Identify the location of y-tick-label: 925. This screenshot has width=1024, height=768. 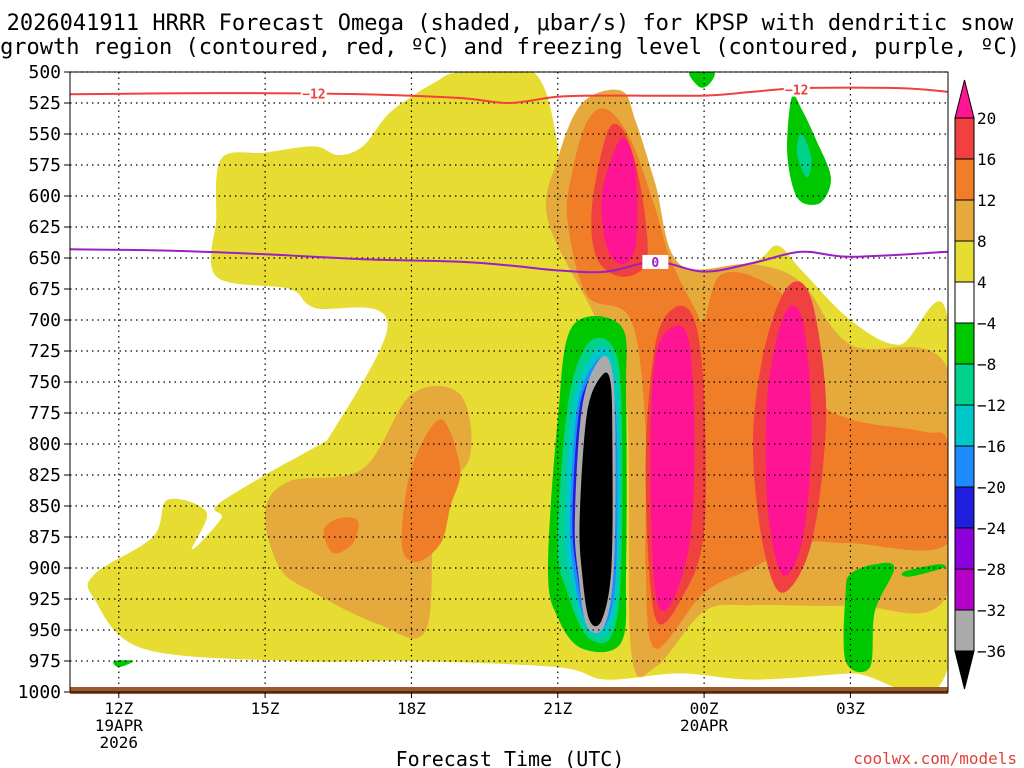
(44, 599).